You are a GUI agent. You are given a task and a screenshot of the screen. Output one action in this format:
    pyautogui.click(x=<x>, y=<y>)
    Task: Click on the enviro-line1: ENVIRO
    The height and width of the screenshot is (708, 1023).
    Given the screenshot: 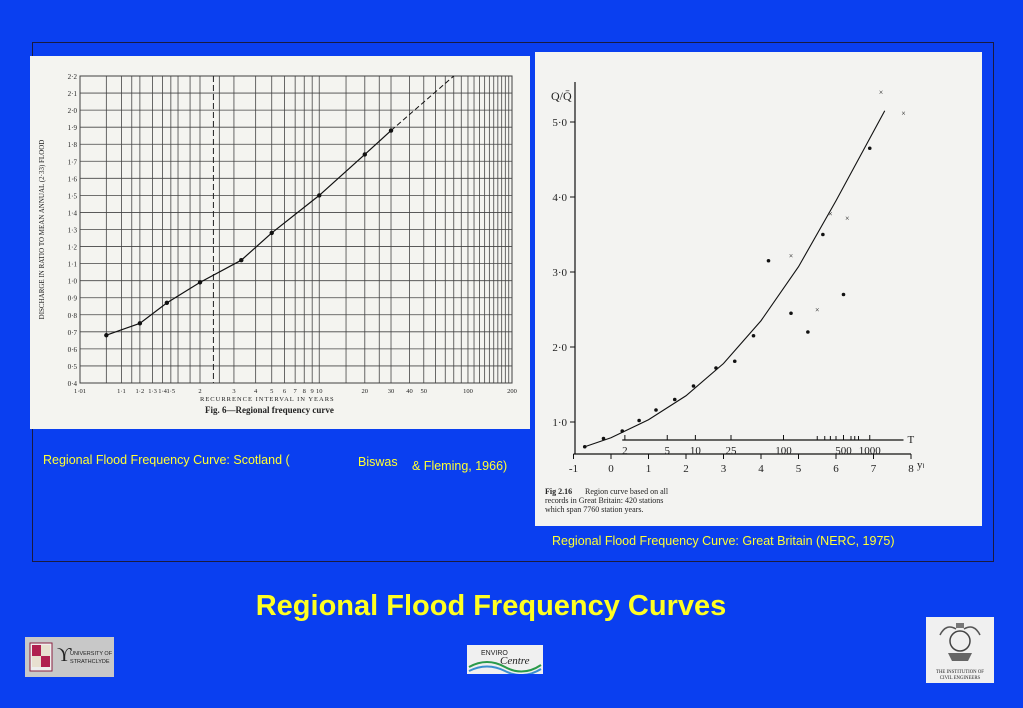 What is the action you would take?
    pyautogui.click(x=494, y=653)
    